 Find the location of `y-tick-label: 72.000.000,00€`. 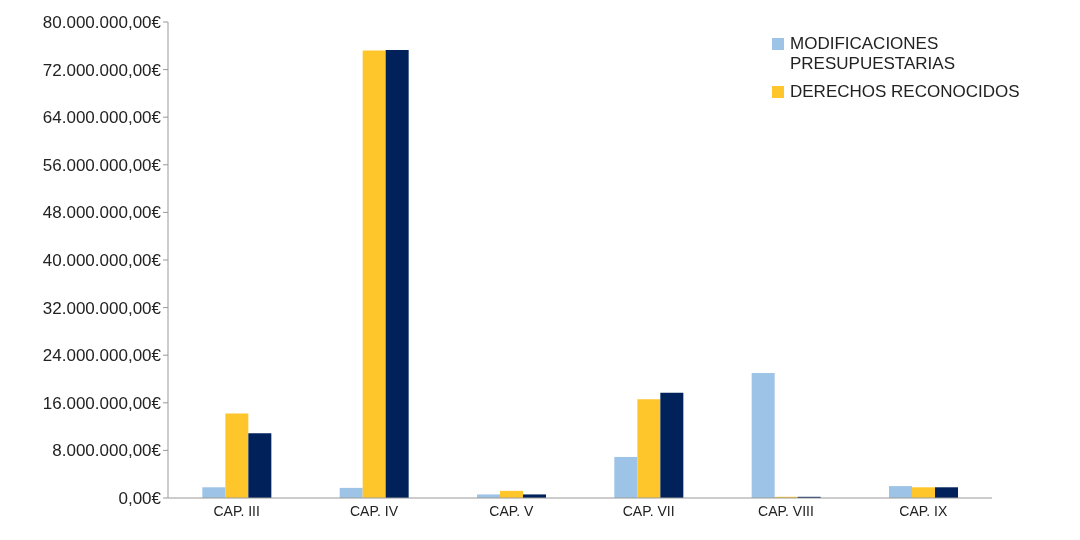

y-tick-label: 72.000.000,00€ is located at coordinates (102, 70).